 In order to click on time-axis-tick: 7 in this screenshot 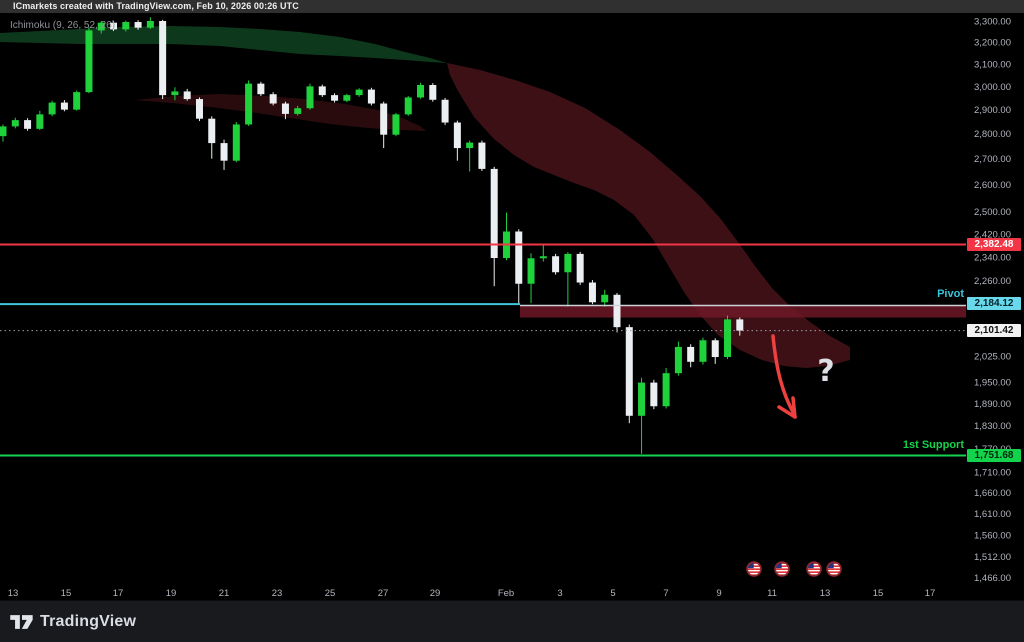, I will do `click(665, 593)`.